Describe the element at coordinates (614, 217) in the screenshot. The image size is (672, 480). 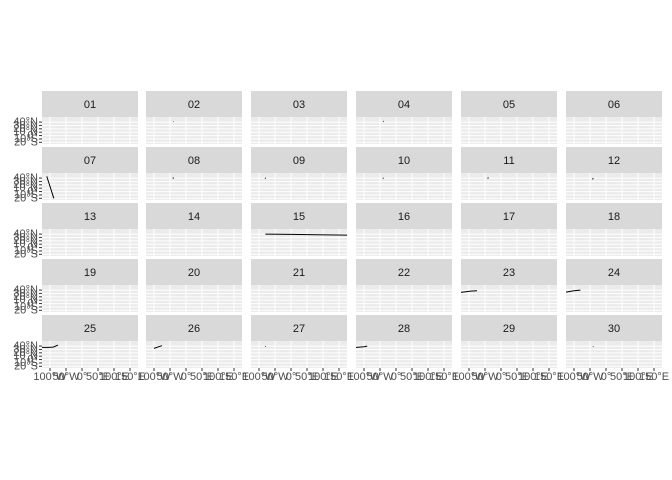
I see `facet-strip-label: 18` at that location.